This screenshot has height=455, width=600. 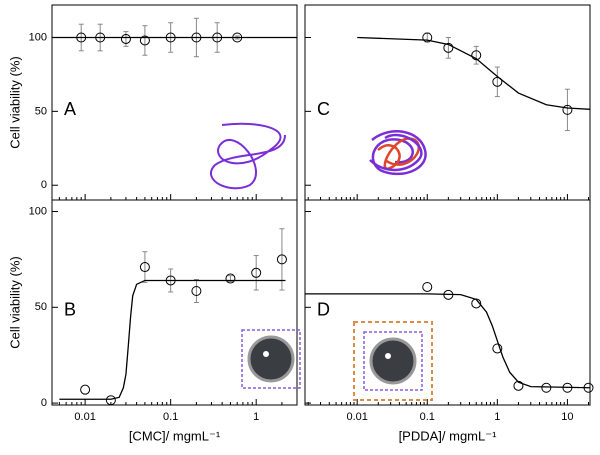 What do you see at coordinates (248, 156) in the screenshot?
I see `inset-a` at bounding box center [248, 156].